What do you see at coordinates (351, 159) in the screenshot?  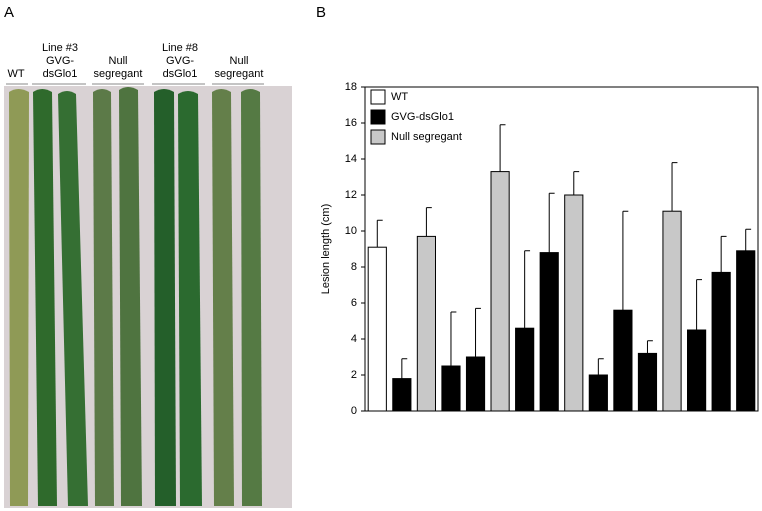 I see `y-tick-label: 14` at bounding box center [351, 159].